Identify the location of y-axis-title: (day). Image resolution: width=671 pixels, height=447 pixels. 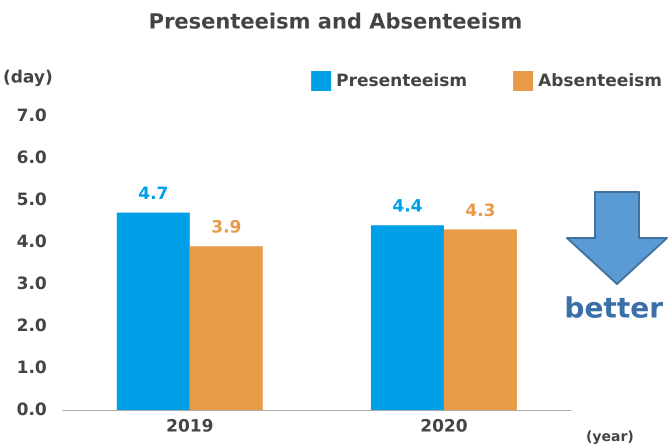
(27, 78).